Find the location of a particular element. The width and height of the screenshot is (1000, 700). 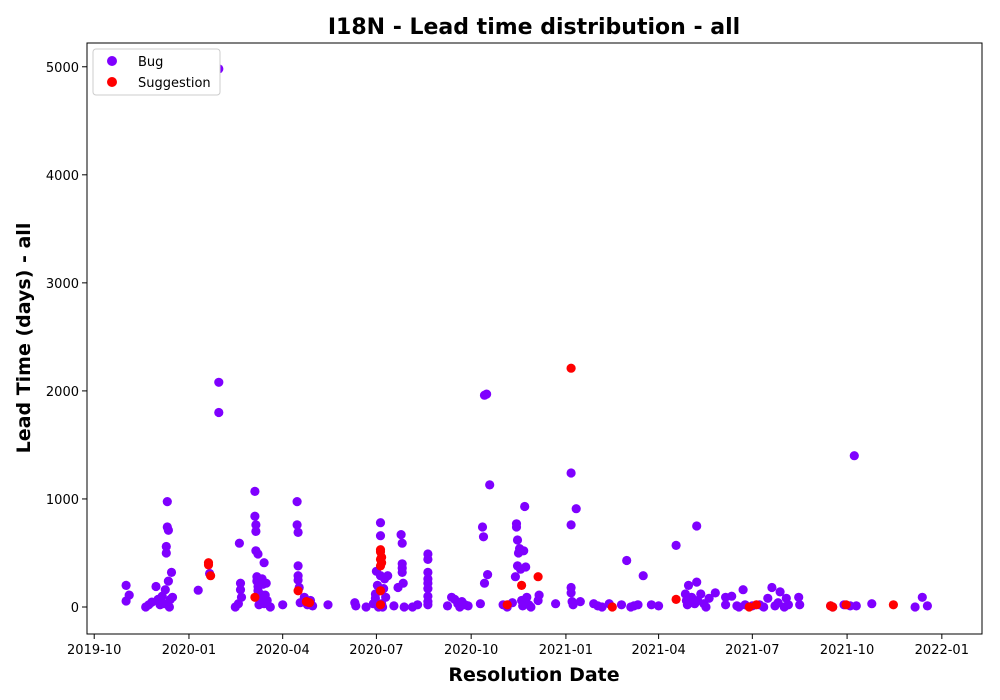

y-tick-label: 5000 is located at coordinates (62, 68).